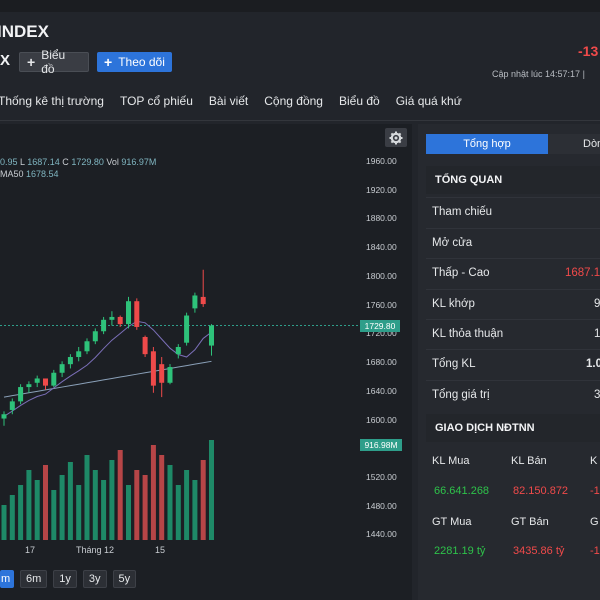 The width and height of the screenshot is (600, 600). I want to click on range-3y: 3y, so click(94, 579).